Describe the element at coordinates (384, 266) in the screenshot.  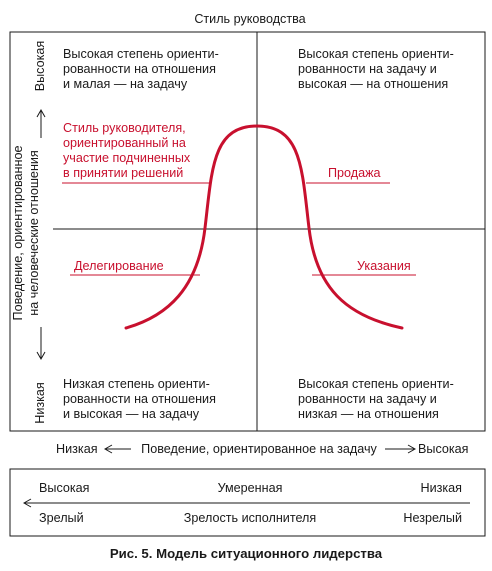
I see `style-telling: Указания` at that location.